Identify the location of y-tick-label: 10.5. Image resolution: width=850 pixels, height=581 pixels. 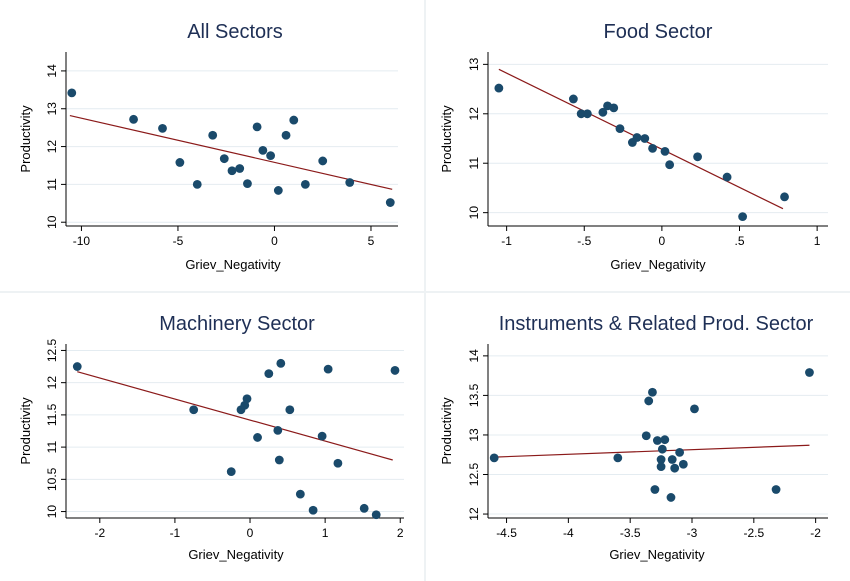
(52, 479).